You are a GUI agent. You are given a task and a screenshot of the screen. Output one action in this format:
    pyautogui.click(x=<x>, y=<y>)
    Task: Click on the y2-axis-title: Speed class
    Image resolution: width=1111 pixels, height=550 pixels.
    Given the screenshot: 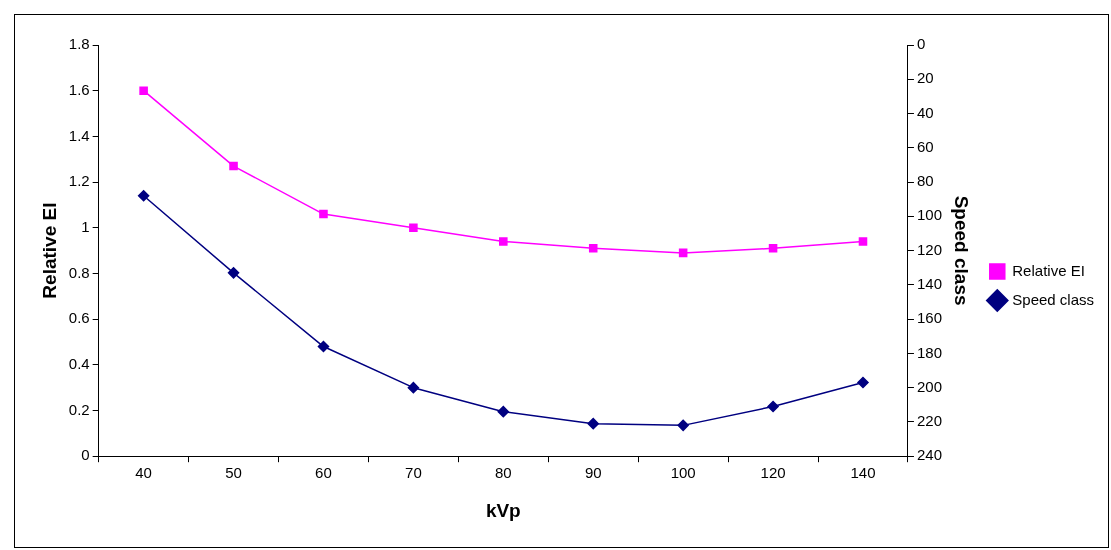 What is the action you would take?
    pyautogui.click(x=962, y=250)
    